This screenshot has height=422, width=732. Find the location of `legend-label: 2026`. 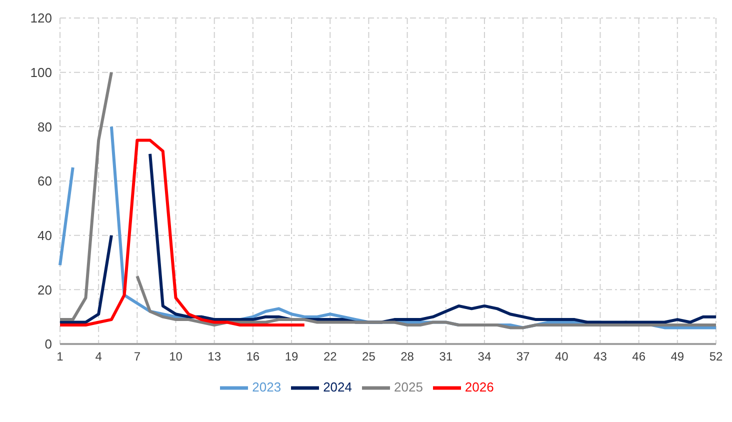

legend-label: 2026 is located at coordinates (479, 386).